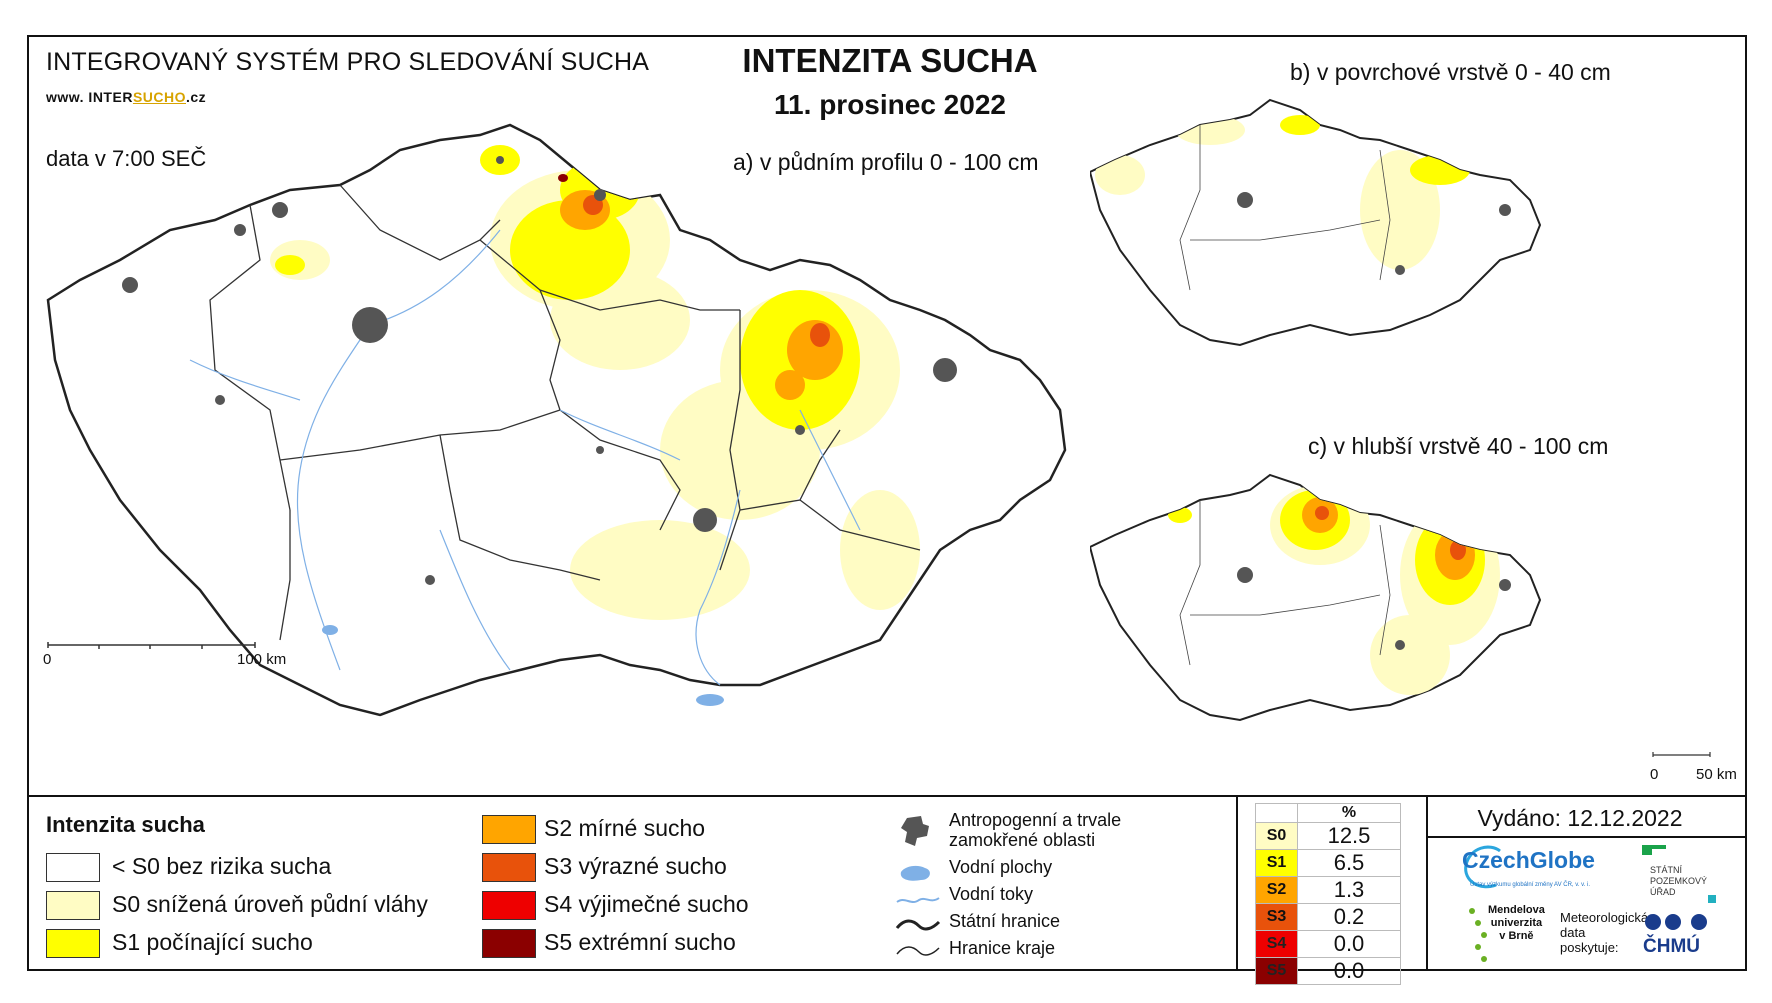  I want to click on stats-row-s0: S0 12.5, so click(1328, 836).